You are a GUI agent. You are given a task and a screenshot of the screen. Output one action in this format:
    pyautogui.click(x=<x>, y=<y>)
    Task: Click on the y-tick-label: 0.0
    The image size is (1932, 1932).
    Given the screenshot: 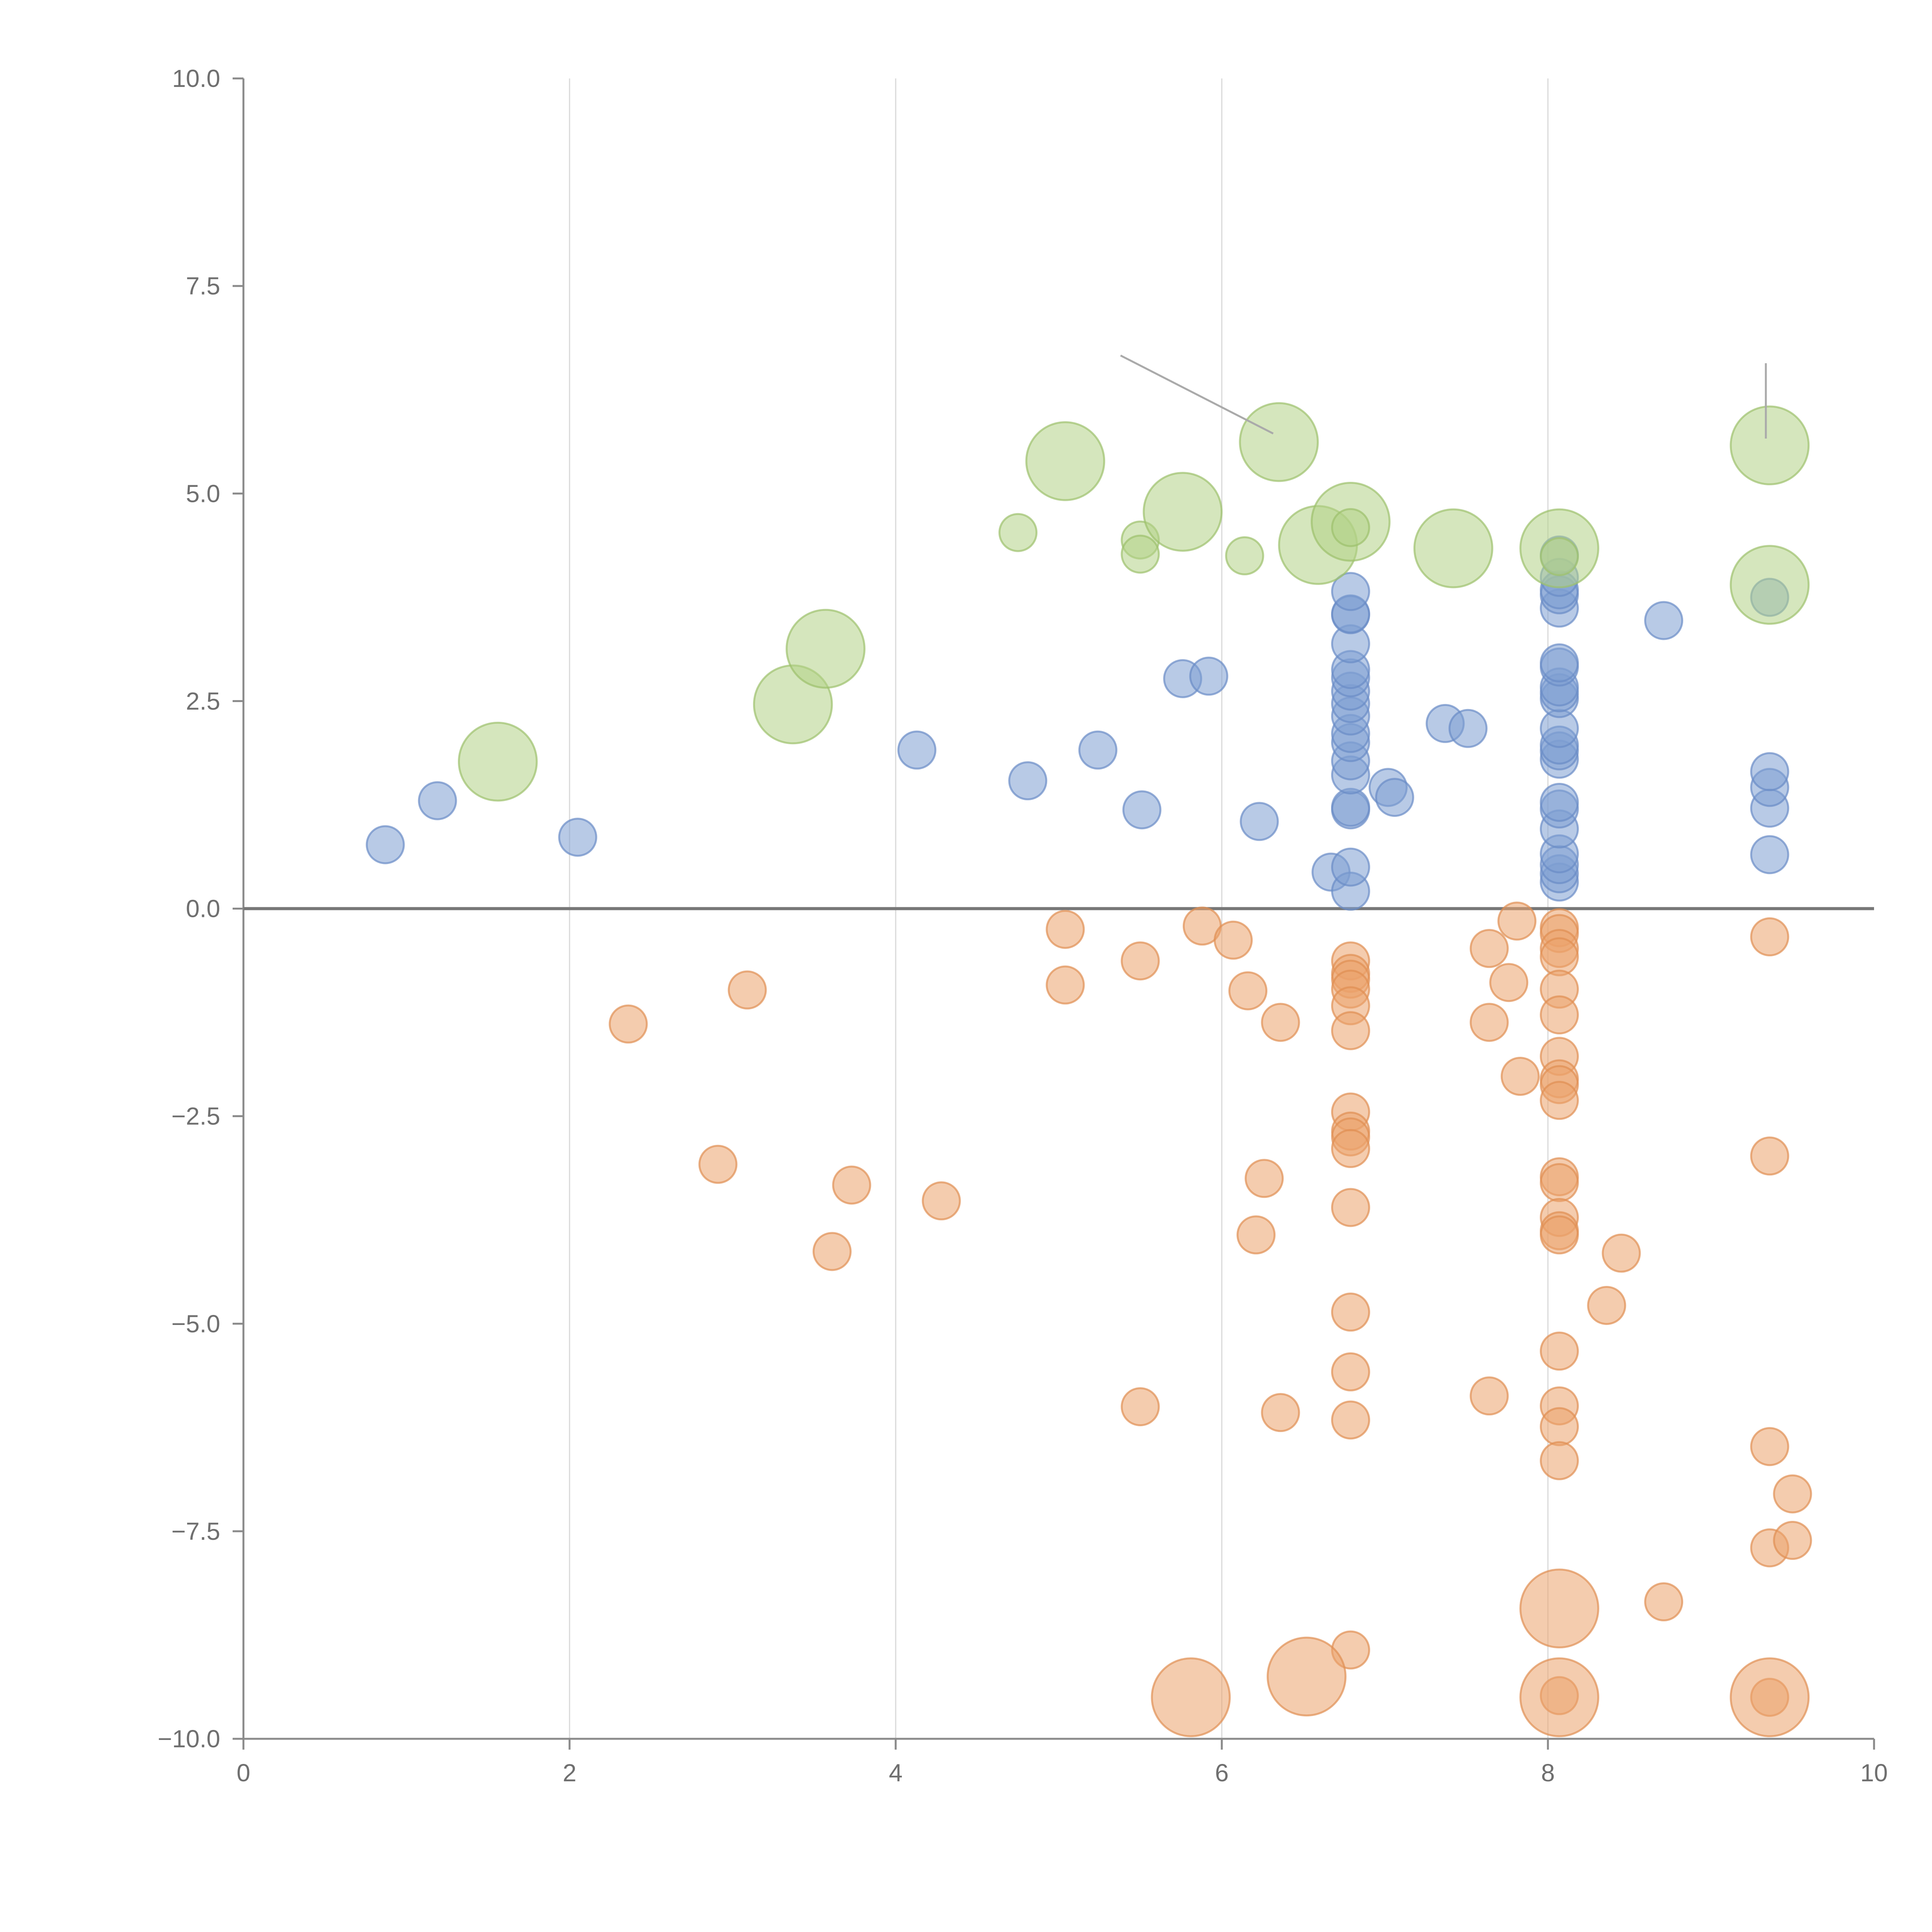 What is the action you would take?
    pyautogui.click(x=203, y=909)
    